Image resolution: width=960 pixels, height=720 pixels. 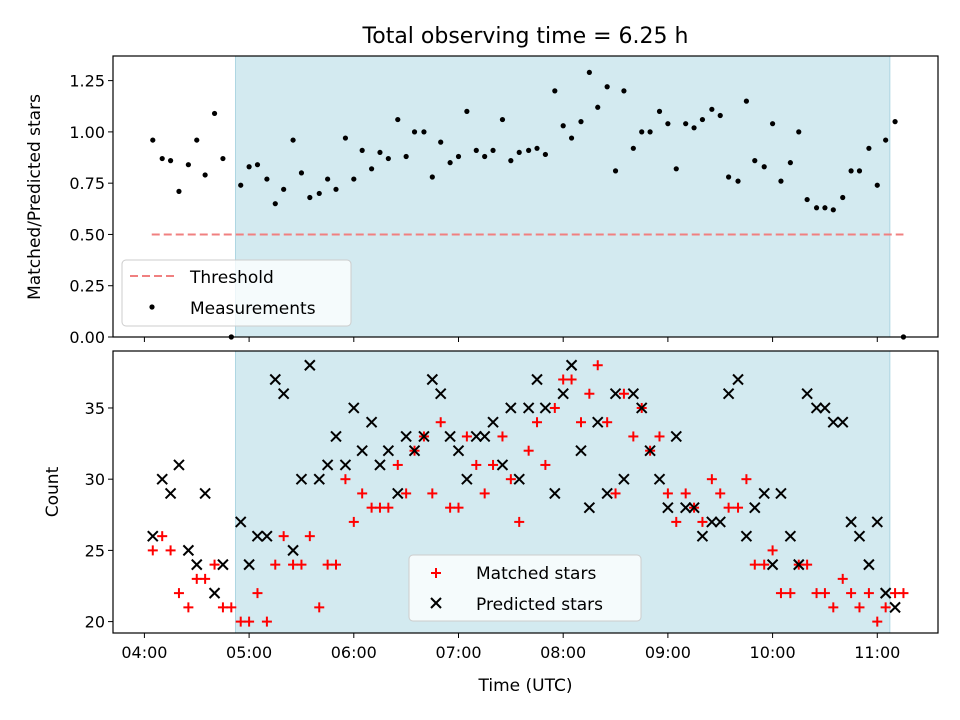 I want to click on x-tick-label: 09:00, so click(x=668, y=652).